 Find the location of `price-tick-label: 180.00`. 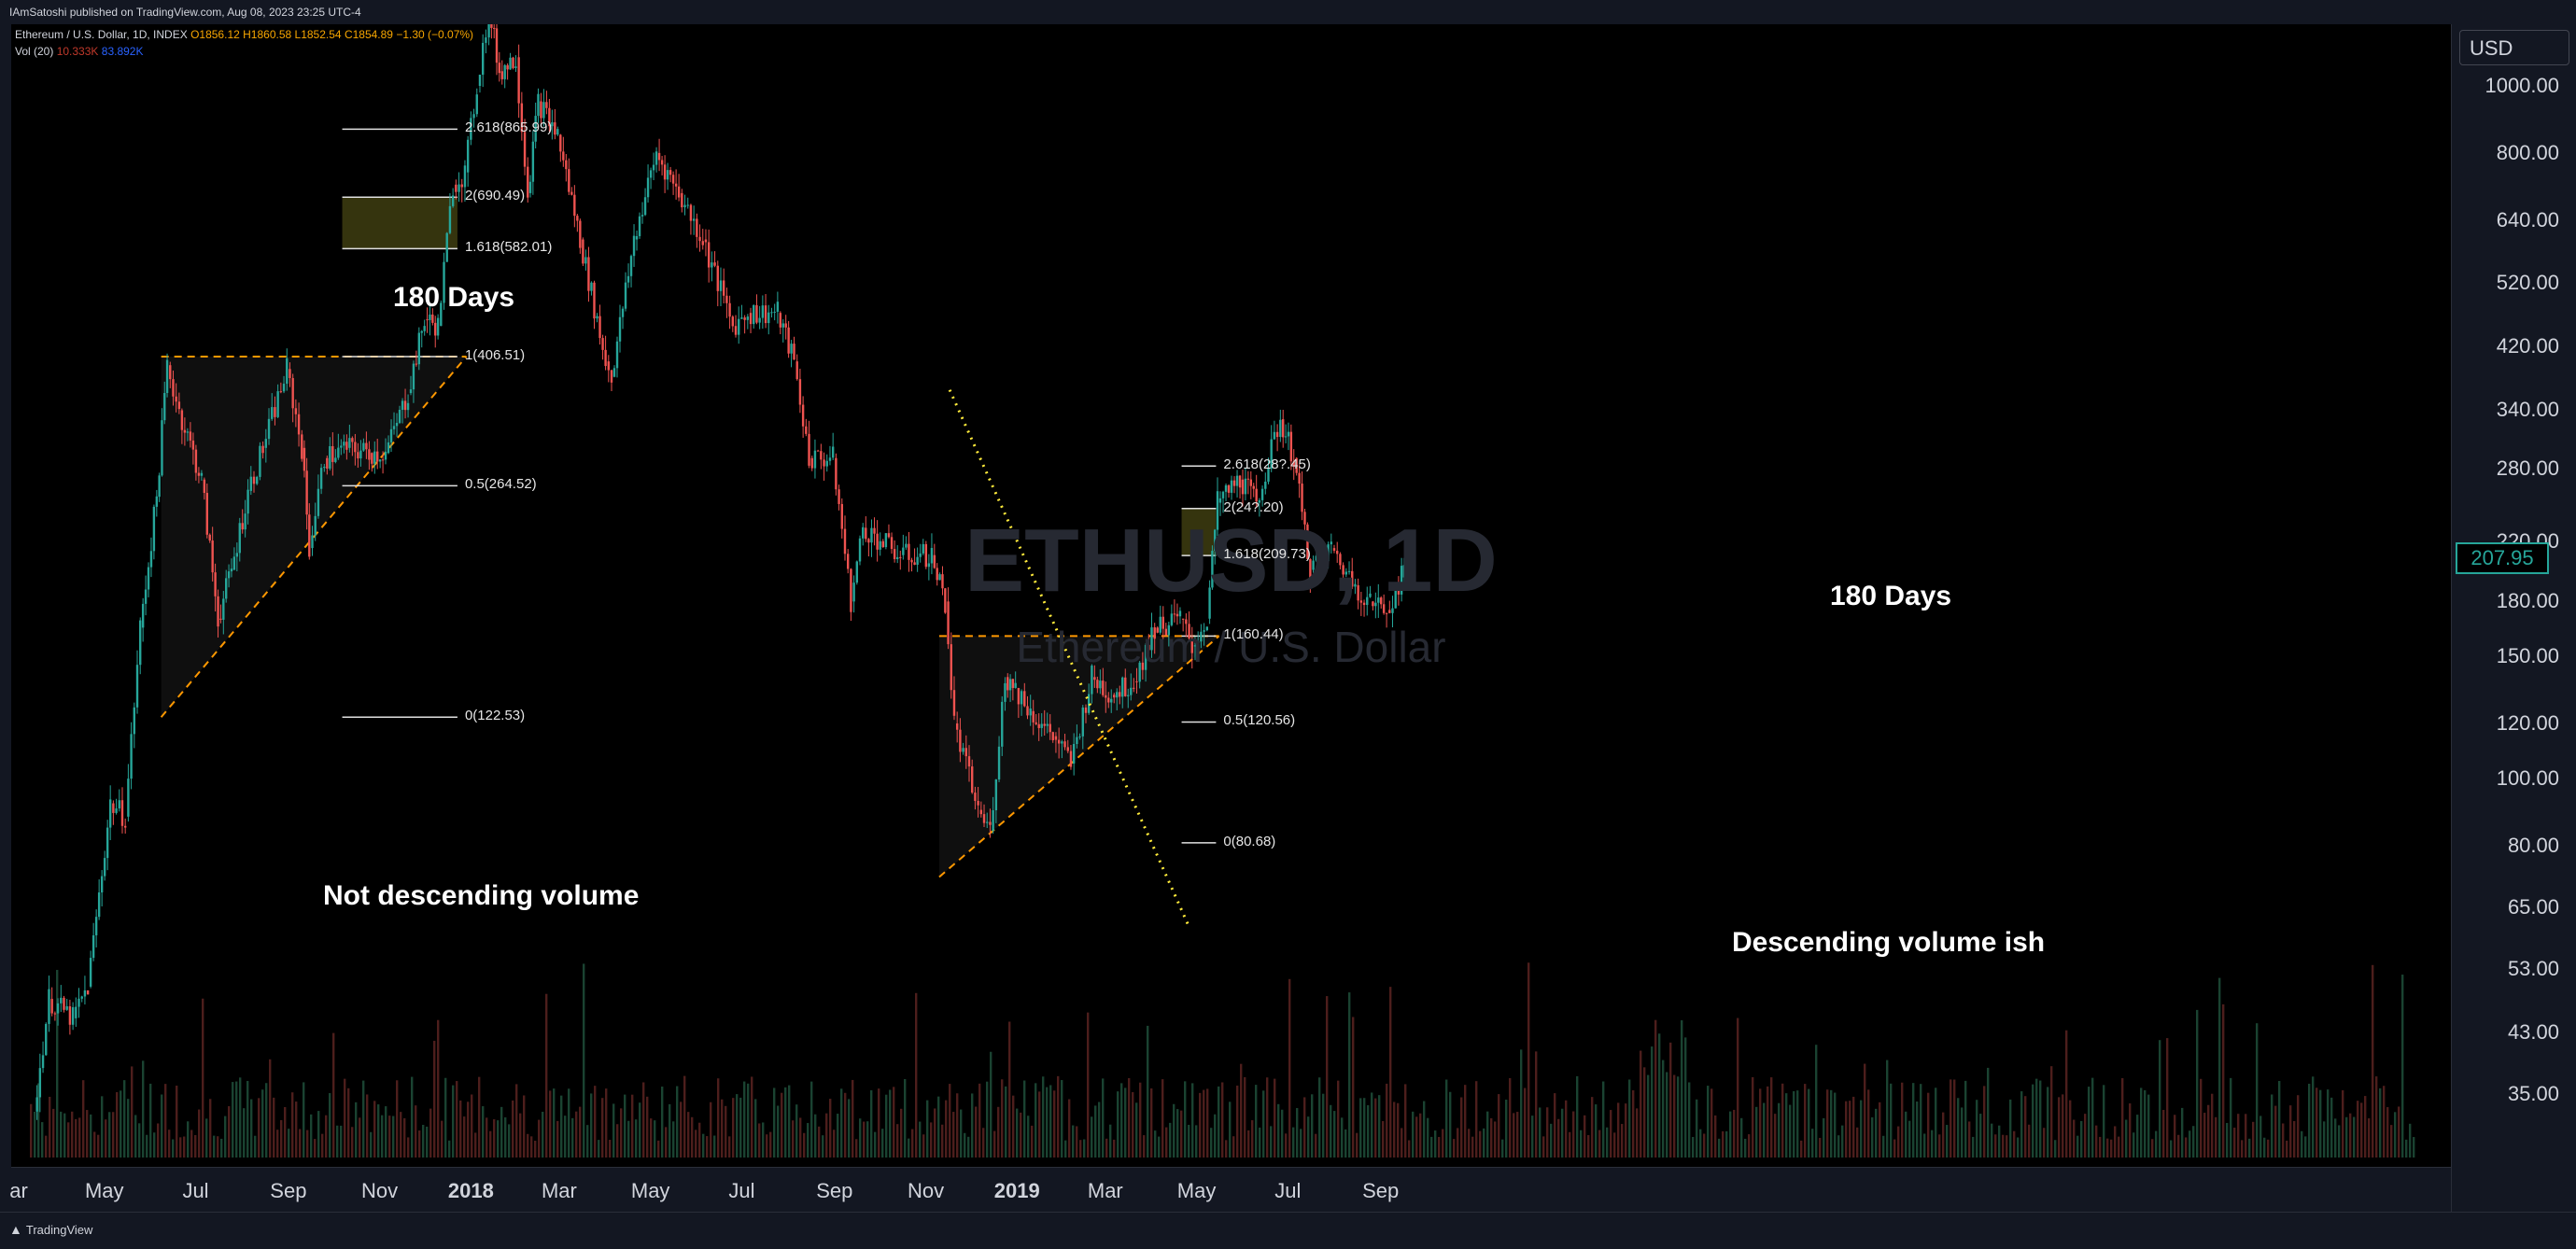

price-tick-label: 180.00 is located at coordinates (2527, 601).